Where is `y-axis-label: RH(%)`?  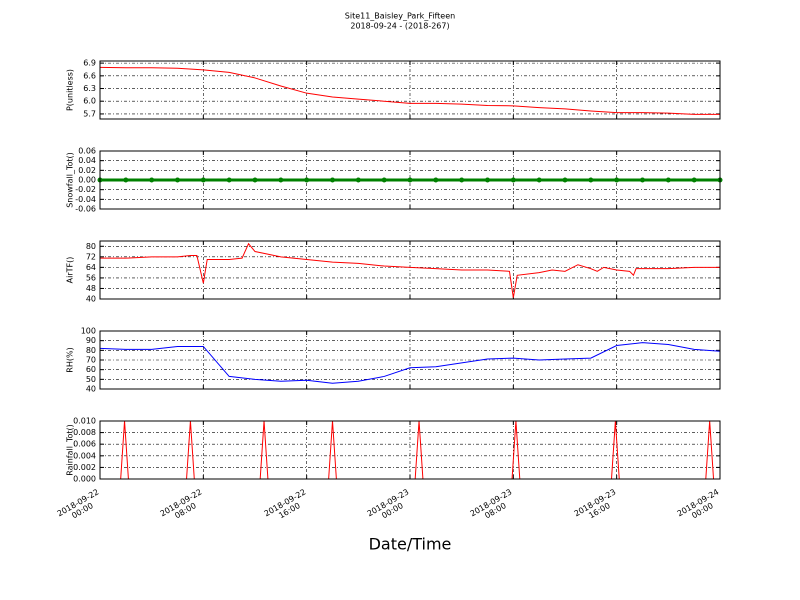 y-axis-label: RH(%) is located at coordinates (70, 359).